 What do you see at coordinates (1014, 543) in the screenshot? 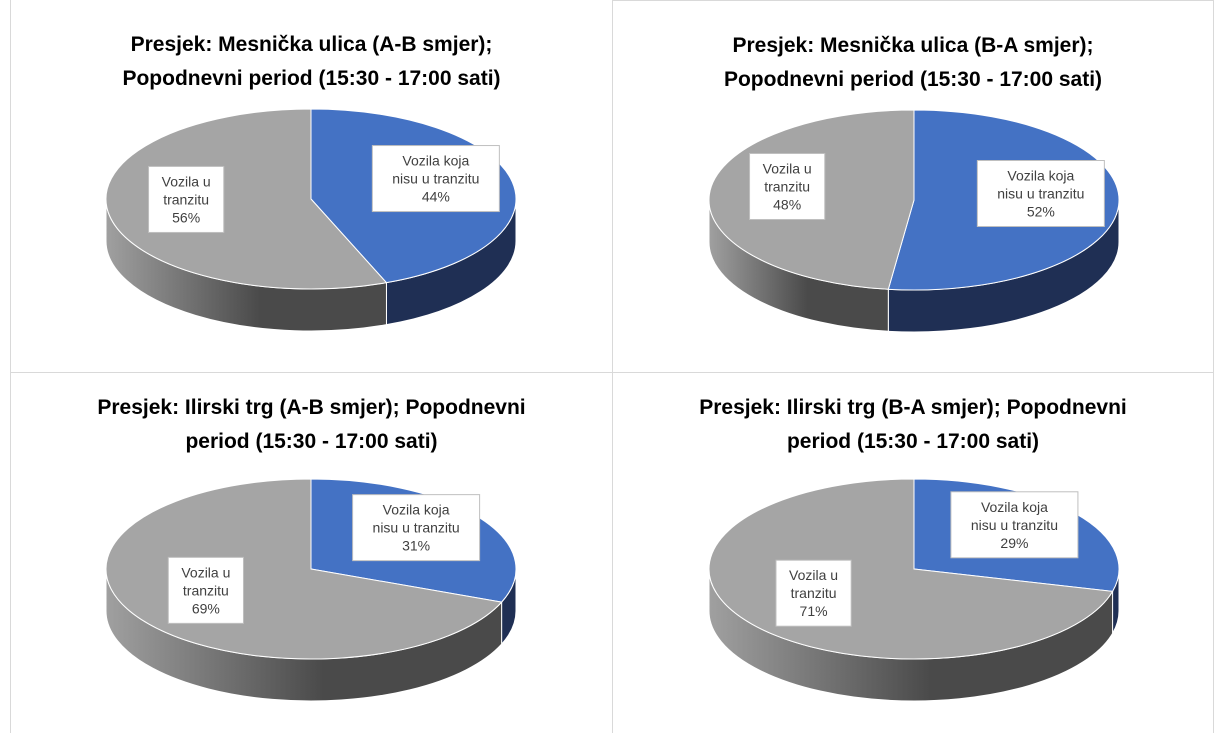
I see `data-label-value: 29%` at bounding box center [1014, 543].